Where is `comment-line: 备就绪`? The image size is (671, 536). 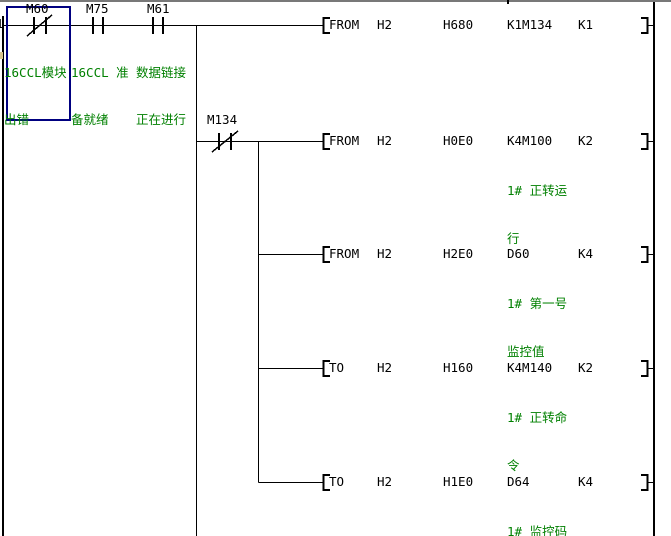 comment-line: 备就绪 is located at coordinates (90, 119).